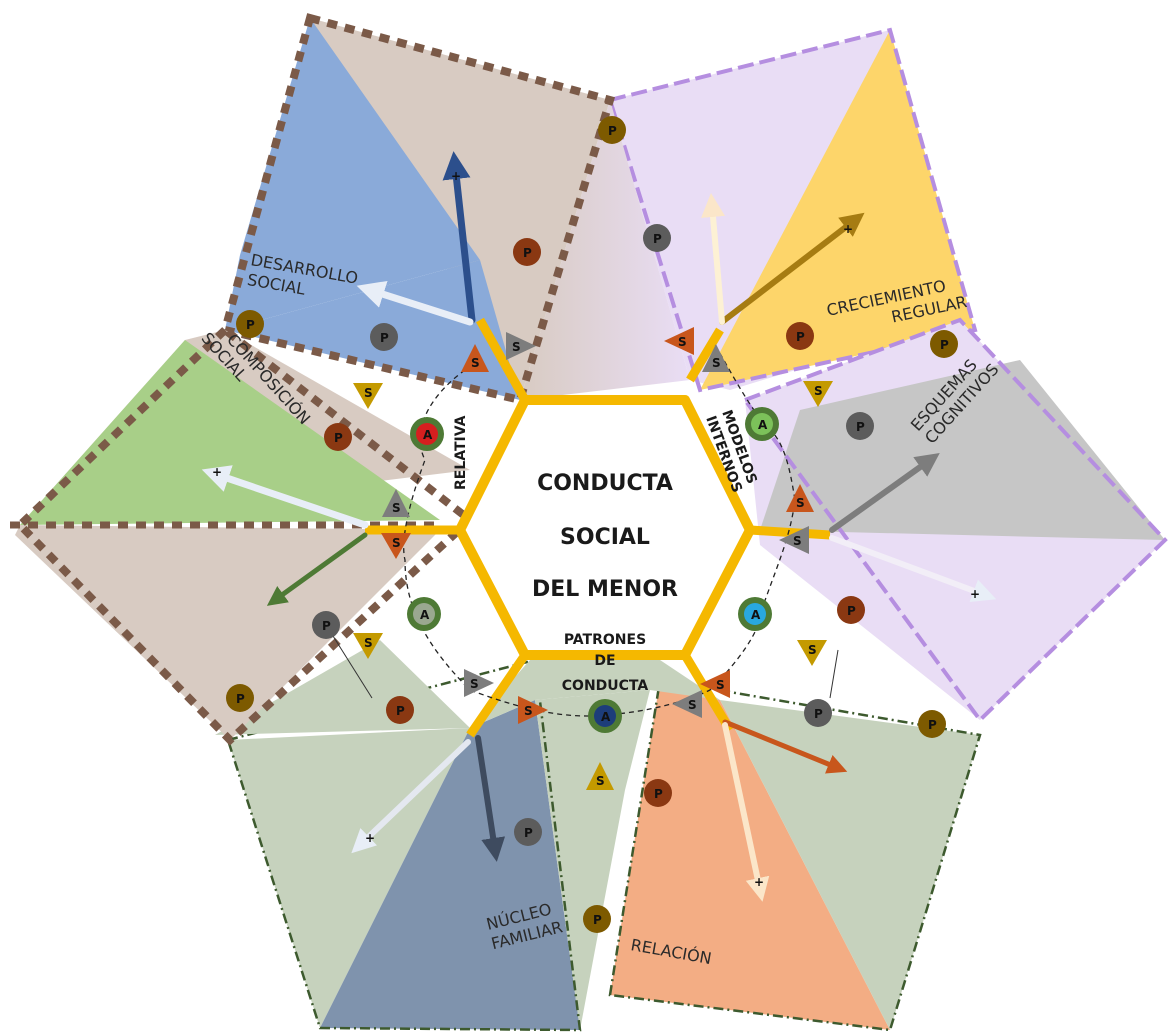  Describe the element at coordinates (438, 845) in the screenshot. I see `petal-bottom-left` at that location.